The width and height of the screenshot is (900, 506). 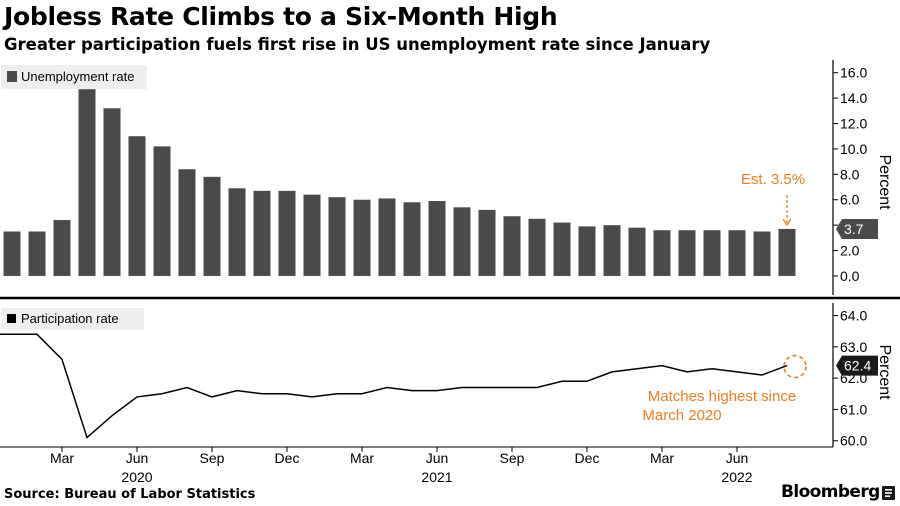 What do you see at coordinates (853, 347) in the screenshot?
I see `y-tick-label: 63.0` at bounding box center [853, 347].